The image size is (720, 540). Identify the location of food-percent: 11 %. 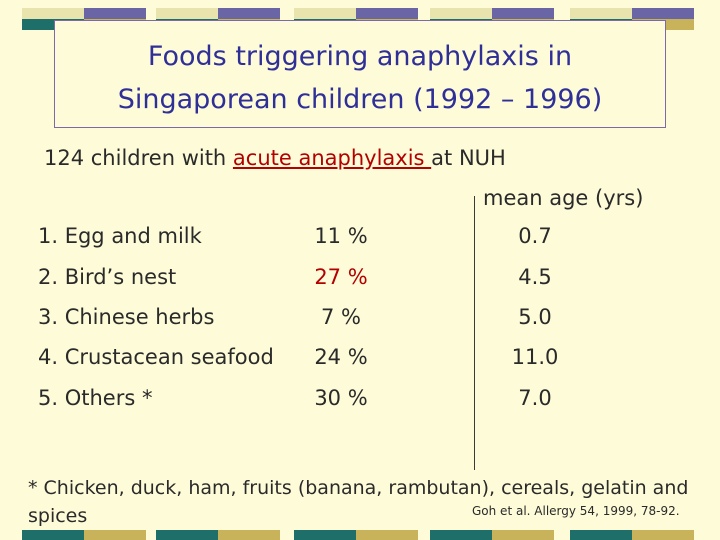
(341, 236).